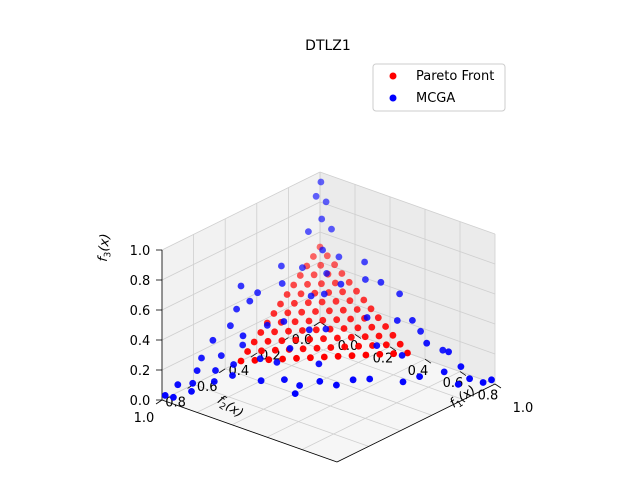 The width and height of the screenshot is (640, 484). I want to click on legend-label-mcga: MCGA, so click(435, 98).